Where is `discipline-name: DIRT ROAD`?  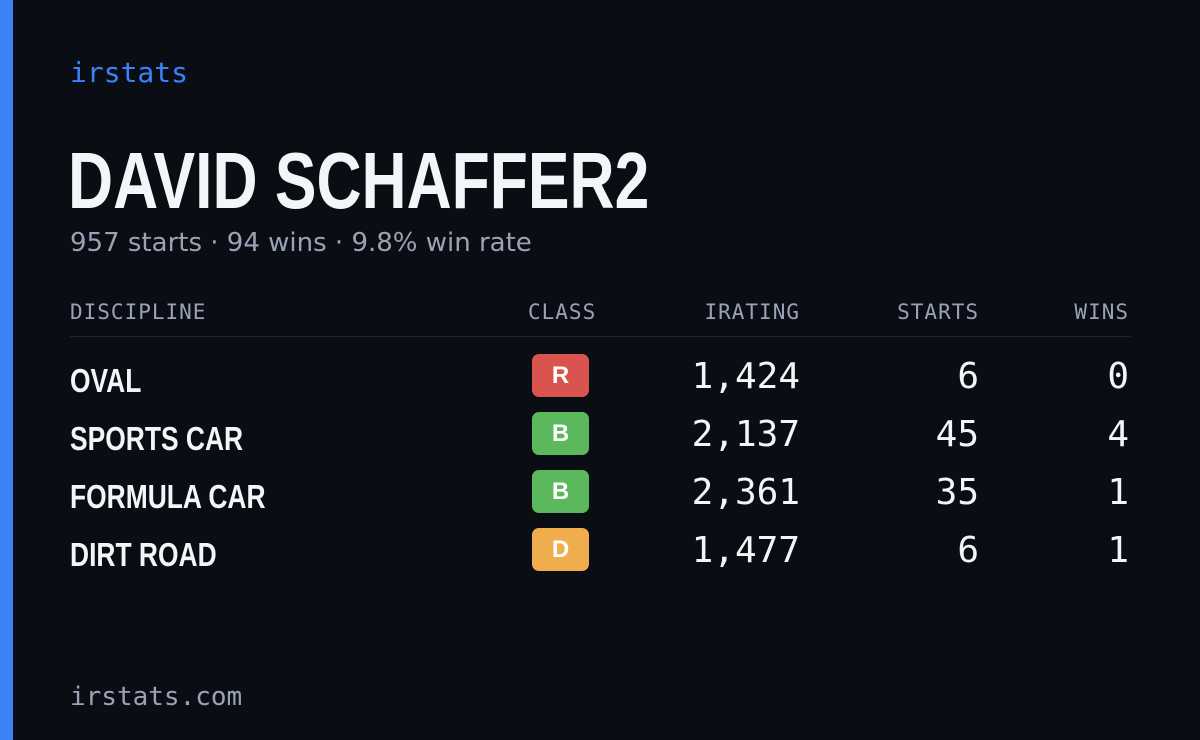 discipline-name: DIRT ROAD is located at coordinates (143, 554).